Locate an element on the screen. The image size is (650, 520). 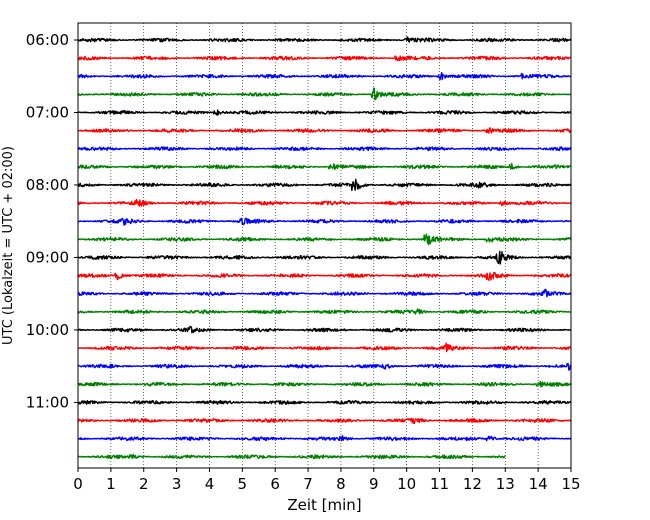
x-tick-label: 10 is located at coordinates (406, 484).